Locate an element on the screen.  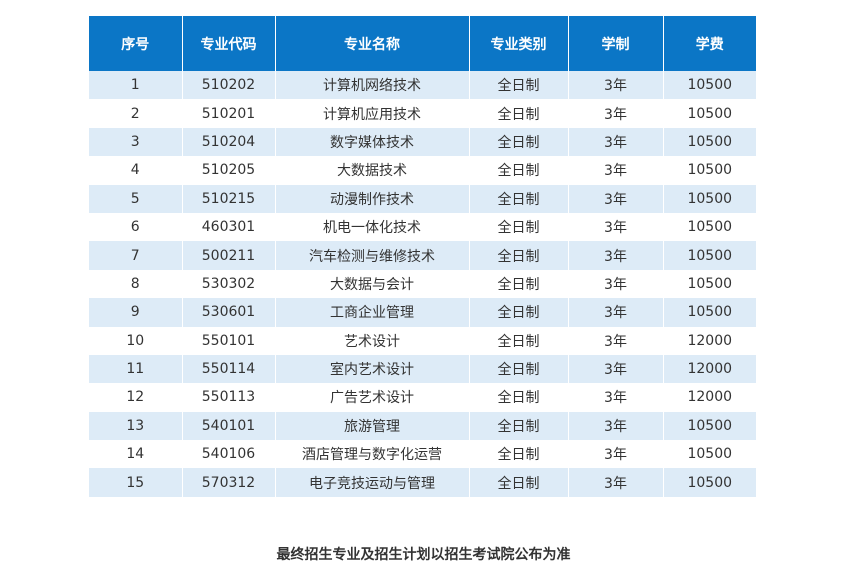
cell-major-name: 广告艺术设计 is located at coordinates (372, 397).